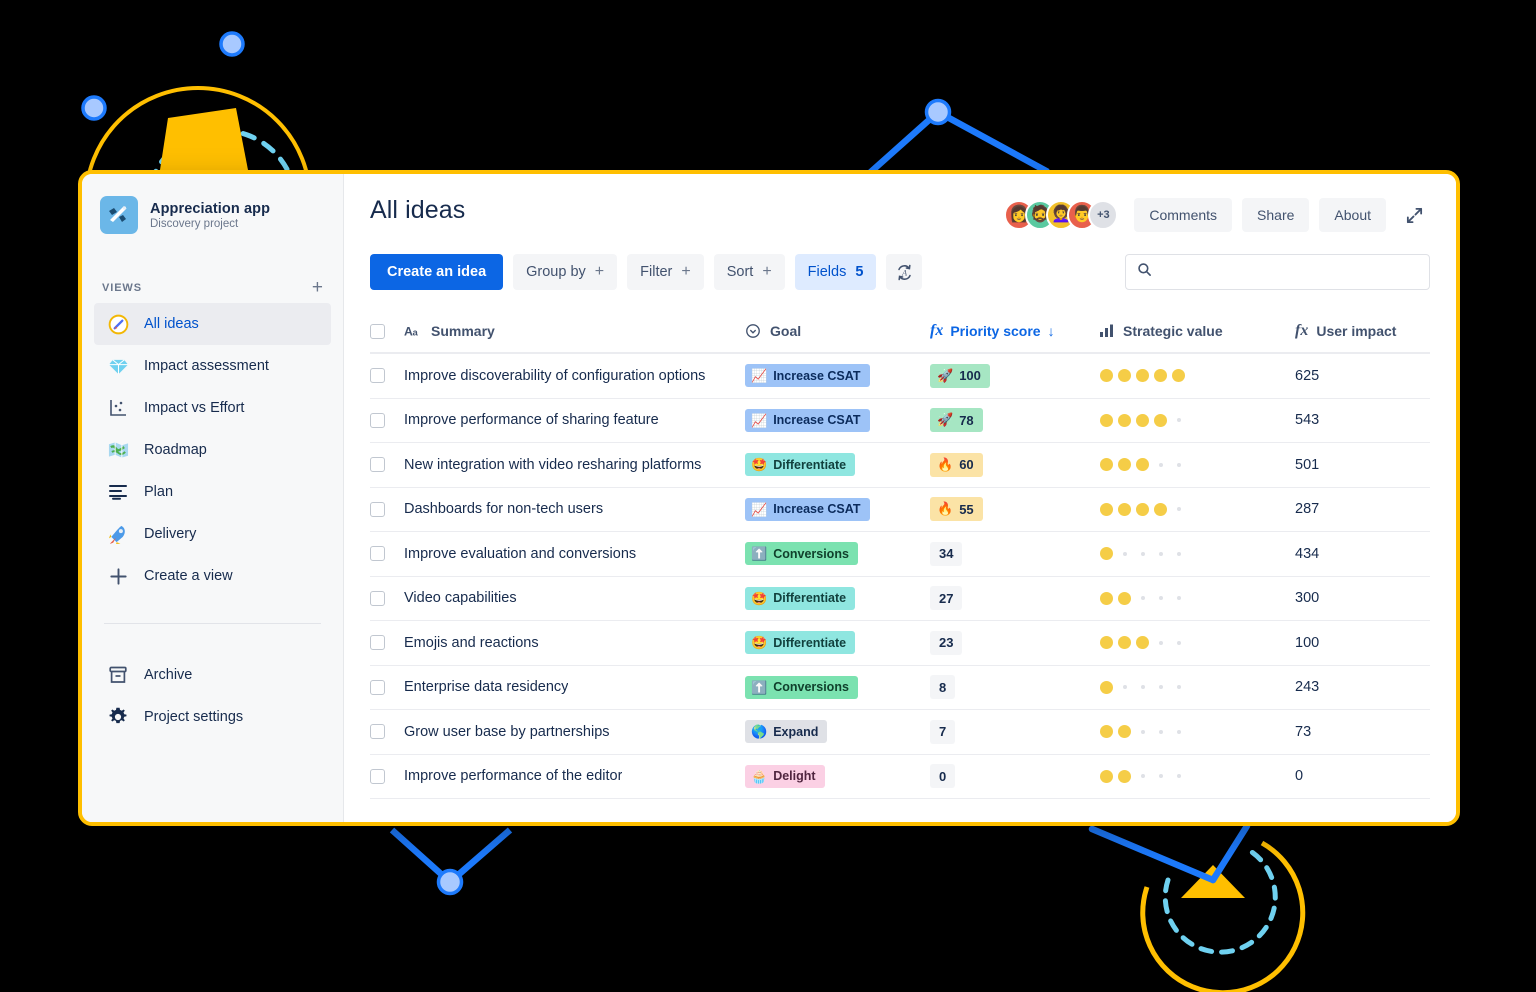  I want to click on cell-summary: Improve evaluation and conversions, so click(574, 554).